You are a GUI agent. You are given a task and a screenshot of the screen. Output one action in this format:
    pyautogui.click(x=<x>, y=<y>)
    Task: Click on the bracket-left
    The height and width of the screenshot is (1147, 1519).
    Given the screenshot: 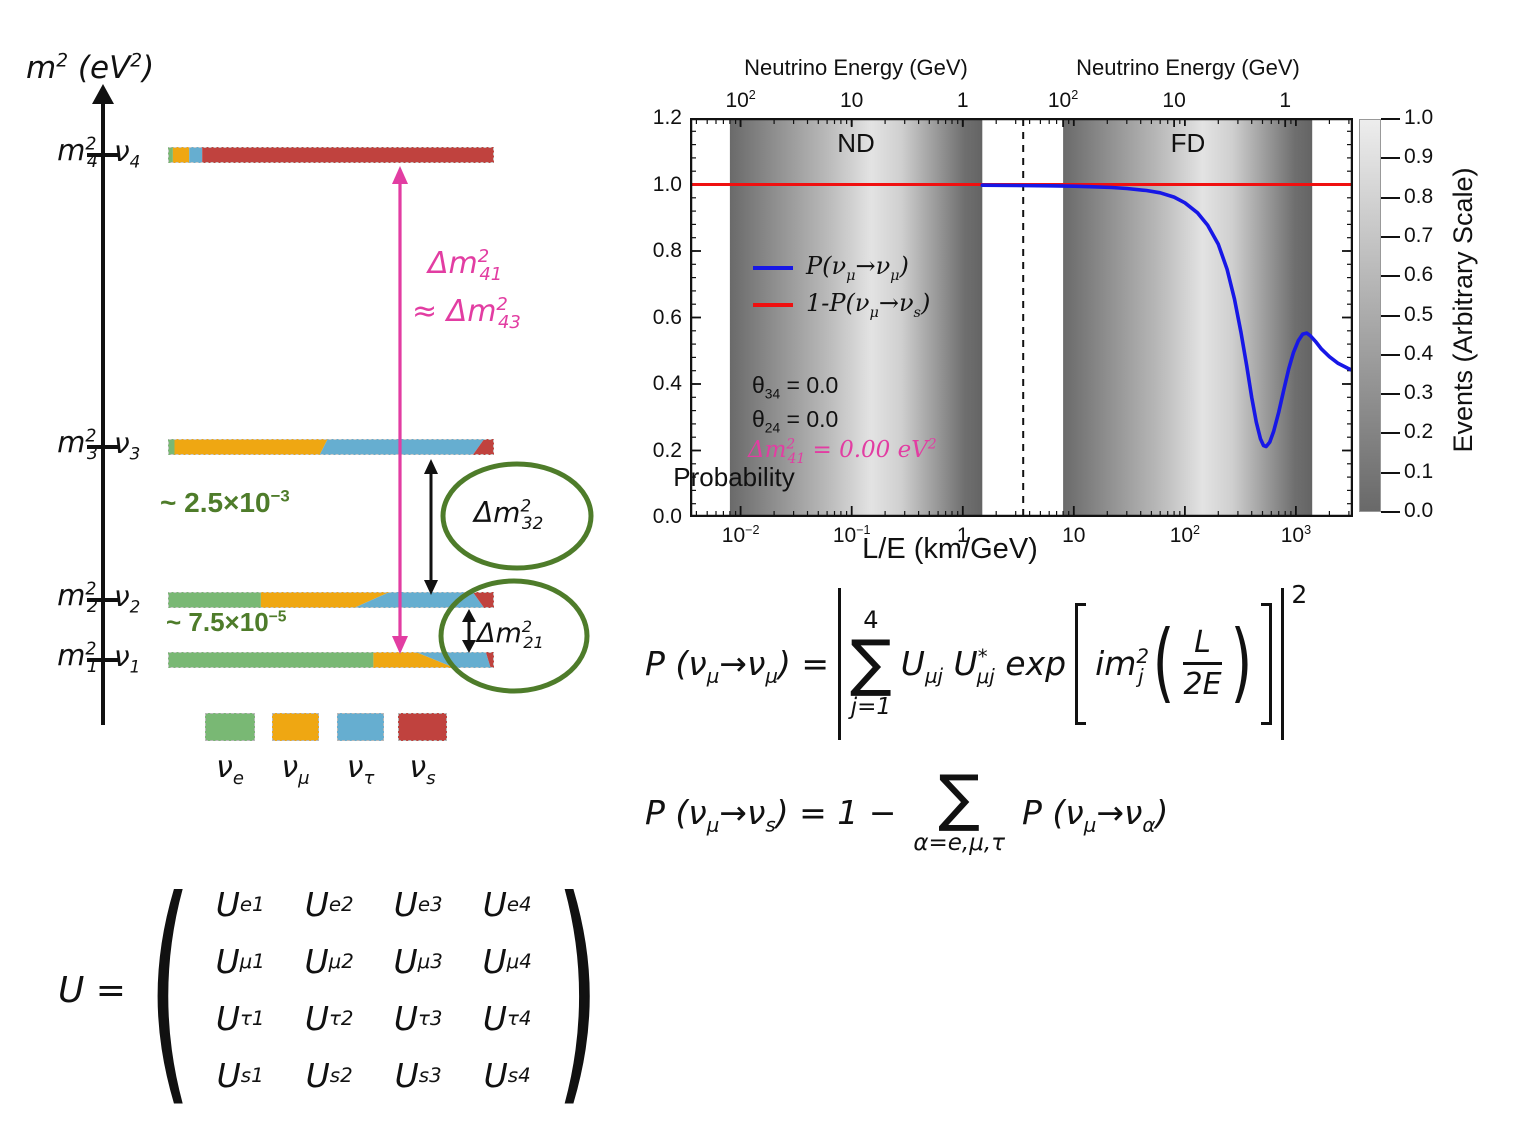 What is the action you would take?
    pyautogui.click(x=1081, y=663)
    